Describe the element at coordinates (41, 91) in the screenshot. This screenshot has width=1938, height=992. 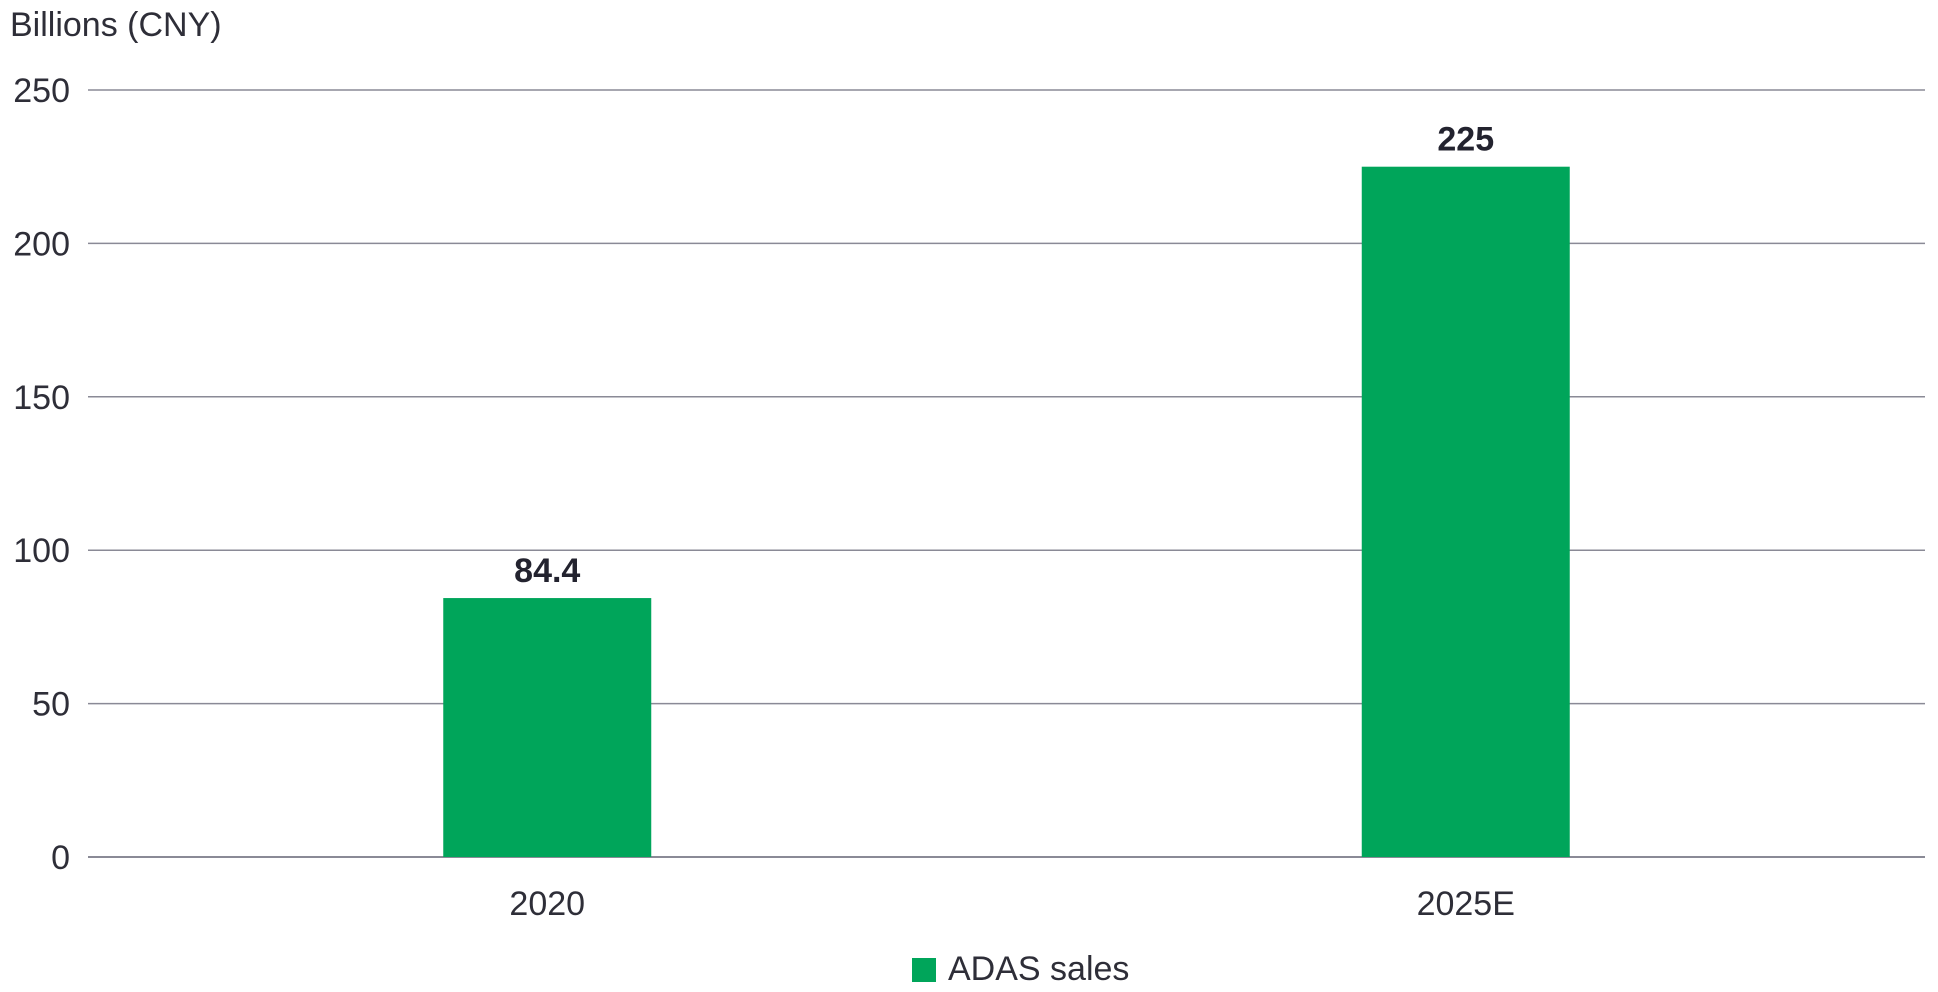
I see `y-tick-label: 250` at that location.